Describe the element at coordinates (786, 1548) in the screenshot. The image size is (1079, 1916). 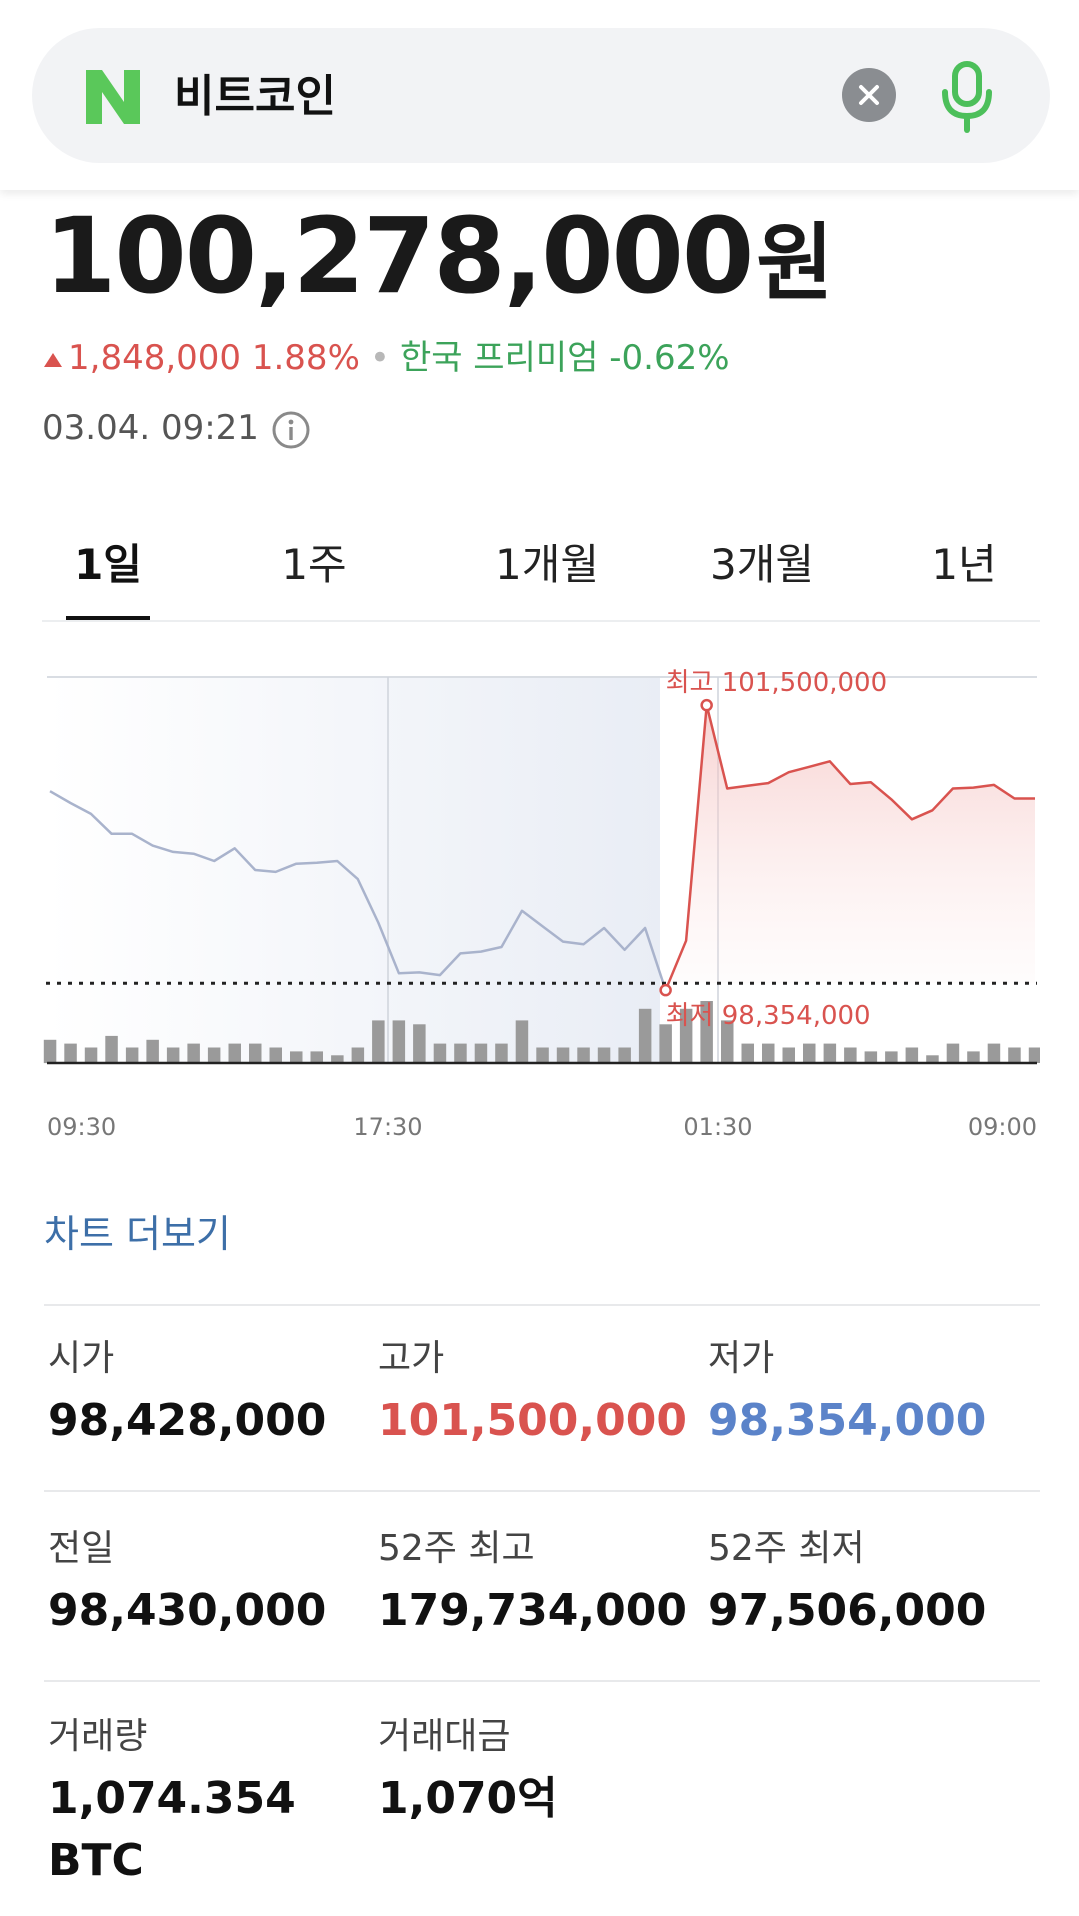
I see `stat-label: 52주 최저` at that location.